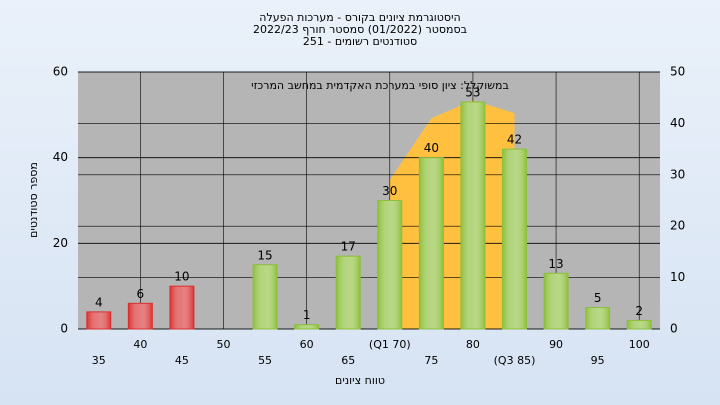  What do you see at coordinates (60, 72) in the screenshot?
I see `y-tick-label: 60` at bounding box center [60, 72].